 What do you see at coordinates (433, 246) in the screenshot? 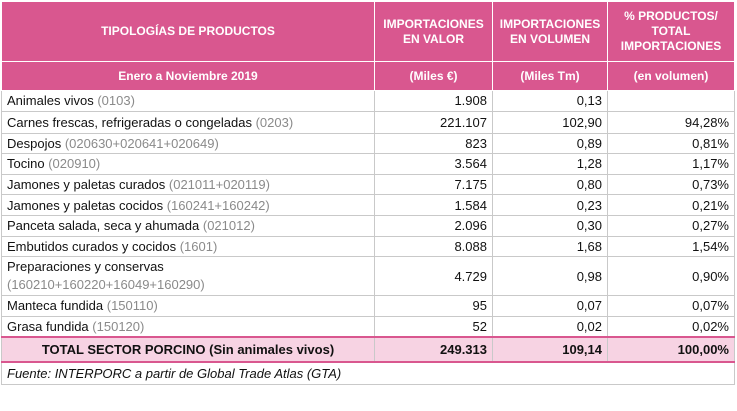
I see `row-value: 8.088` at bounding box center [433, 246].